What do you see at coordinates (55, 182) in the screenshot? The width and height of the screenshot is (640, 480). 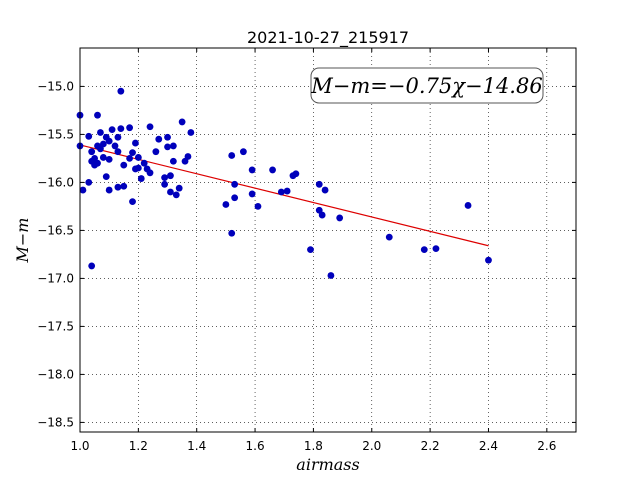 I see `y-tick-label: −16.0` at bounding box center [55, 182].